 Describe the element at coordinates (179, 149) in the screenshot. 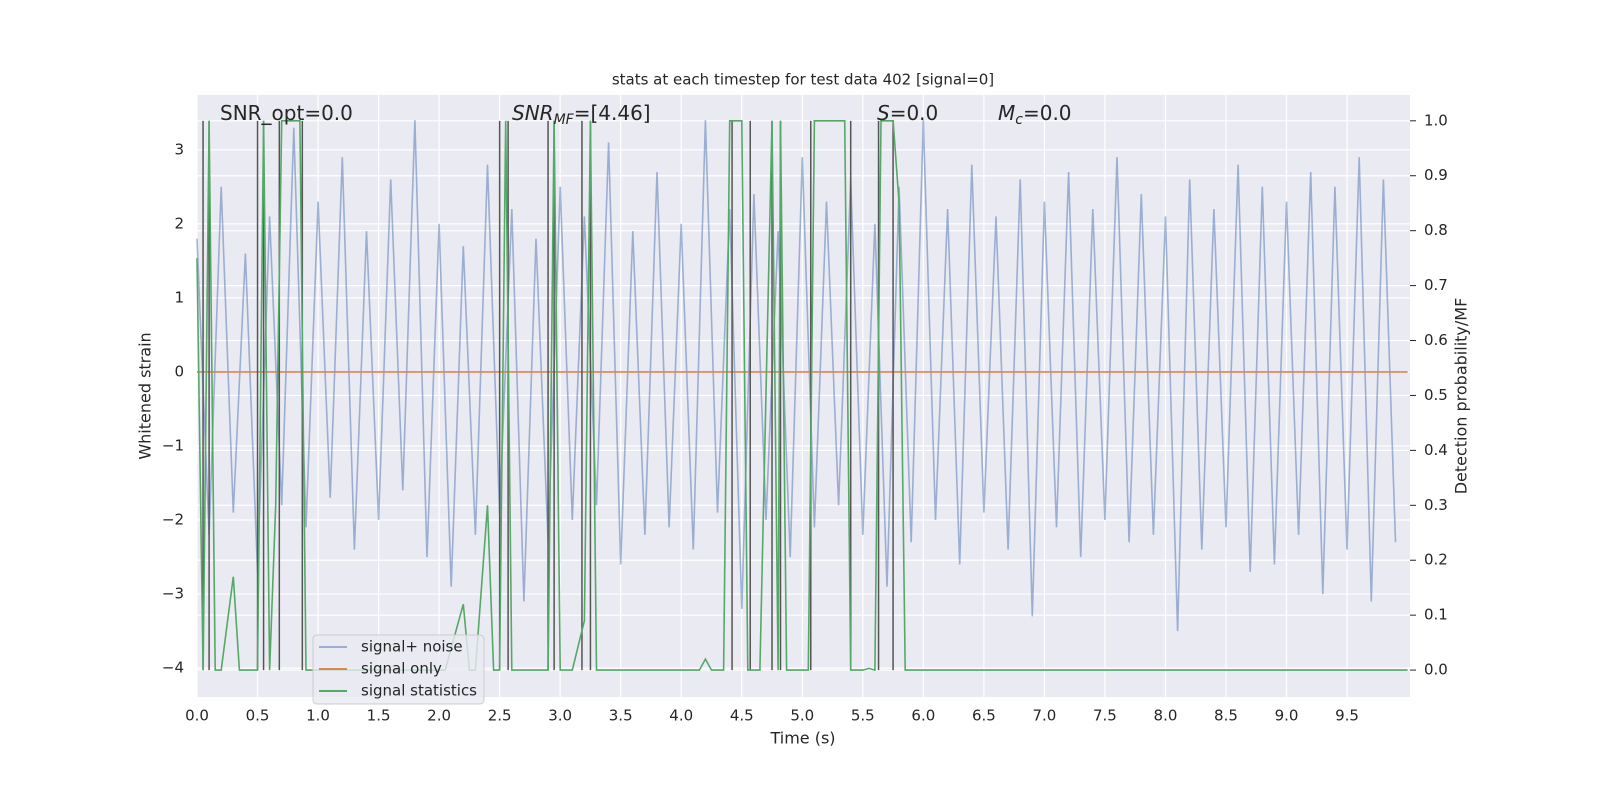

I see `y-tick-label: 3` at that location.